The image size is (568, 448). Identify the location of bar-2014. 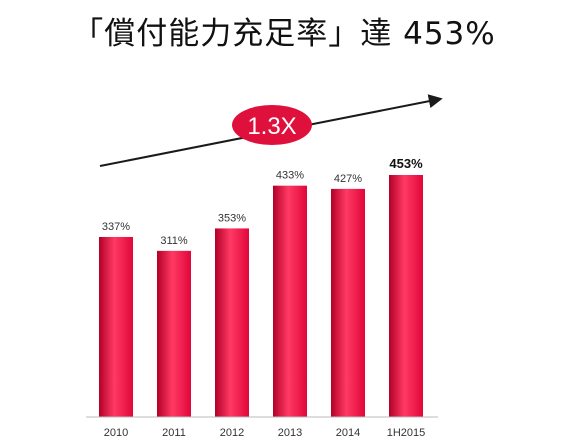
(348, 302).